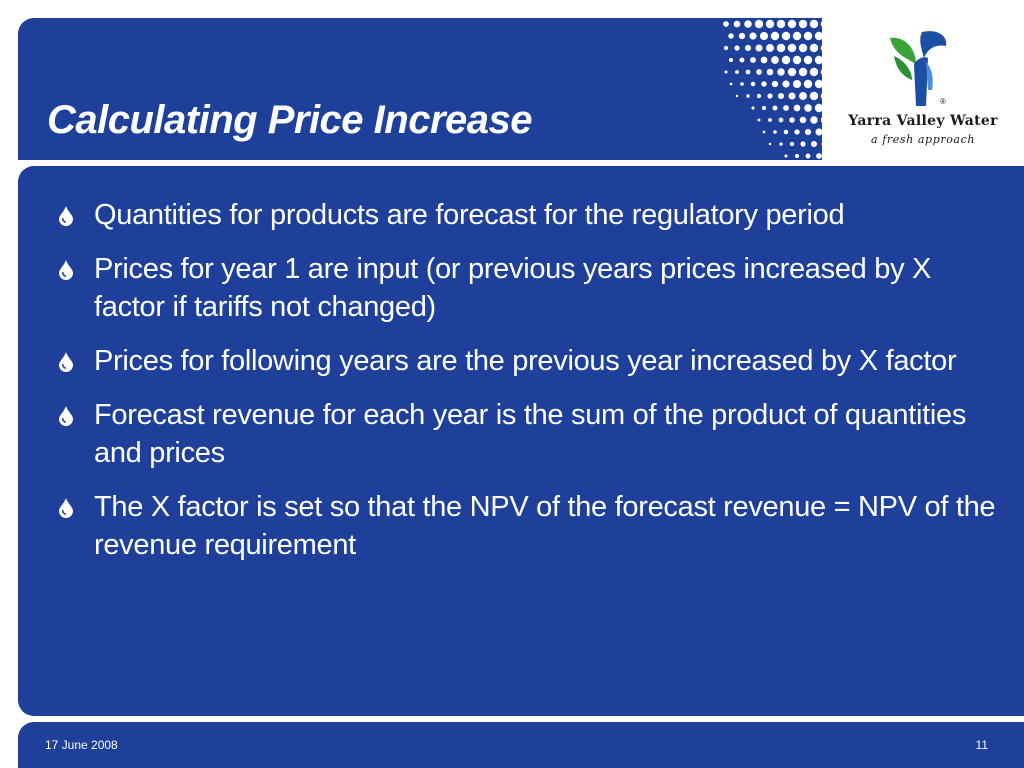 Image resolution: width=1024 pixels, height=768 pixels. Describe the element at coordinates (923, 121) in the screenshot. I see `logo-name: Yarra Valley Water` at that location.